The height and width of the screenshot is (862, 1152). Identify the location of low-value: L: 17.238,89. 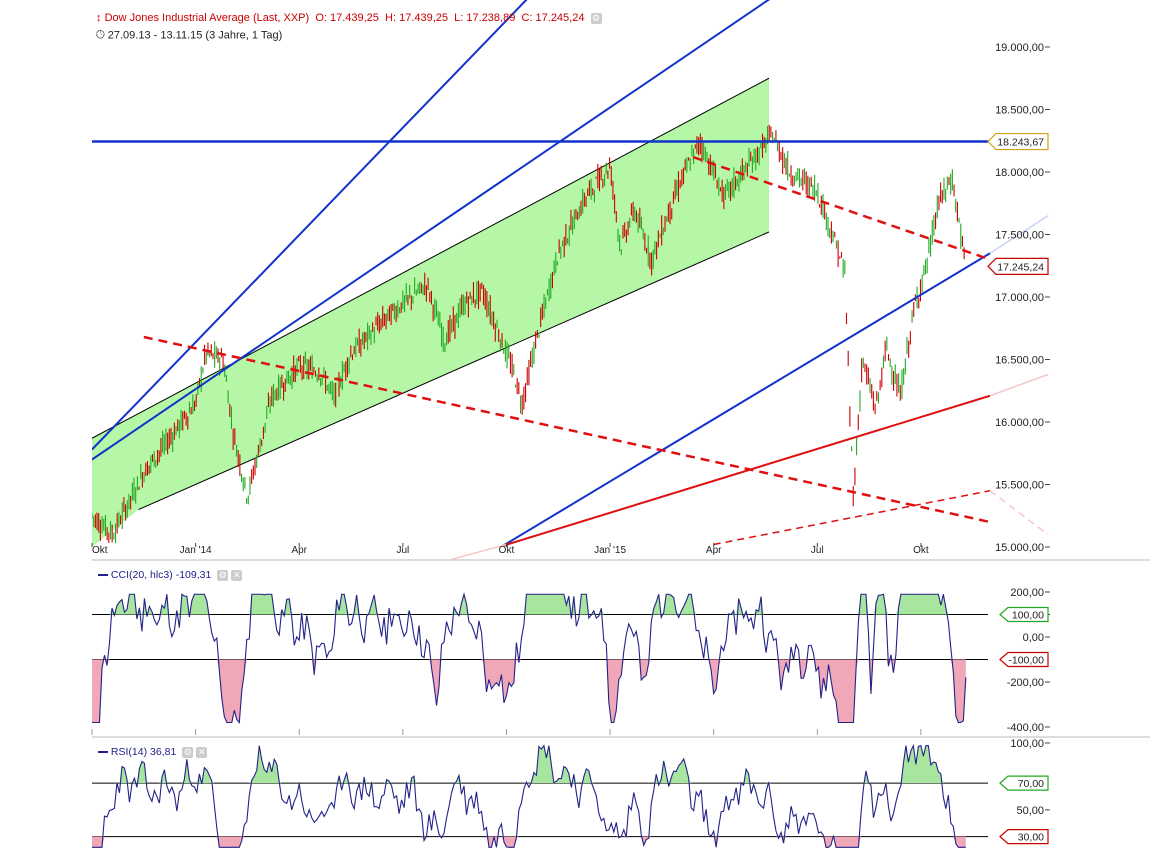
(485, 18).